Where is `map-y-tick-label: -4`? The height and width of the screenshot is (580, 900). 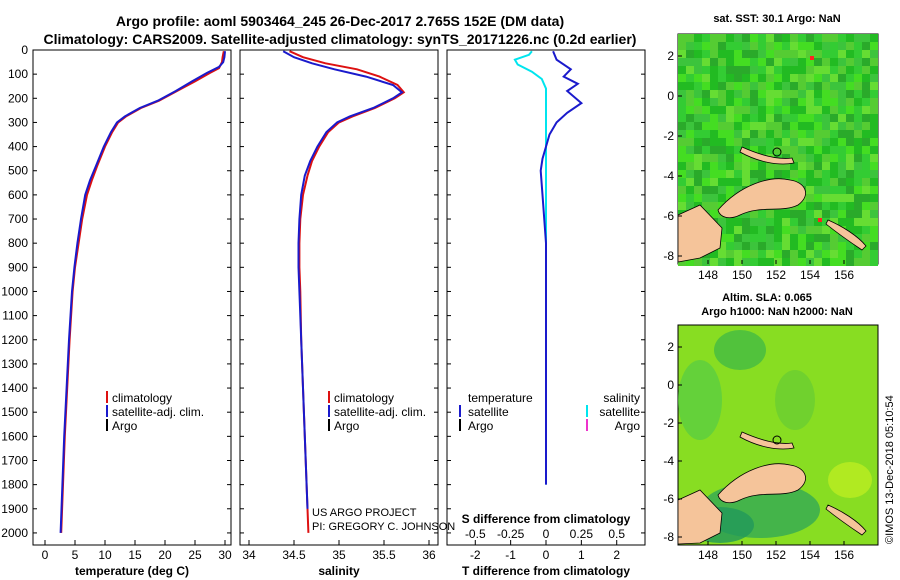 map-y-tick-label: -4 is located at coordinates (668, 461).